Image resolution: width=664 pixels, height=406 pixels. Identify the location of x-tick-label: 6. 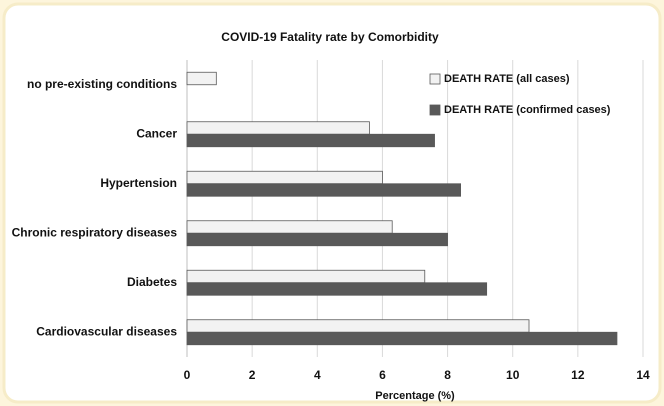
(382, 375).